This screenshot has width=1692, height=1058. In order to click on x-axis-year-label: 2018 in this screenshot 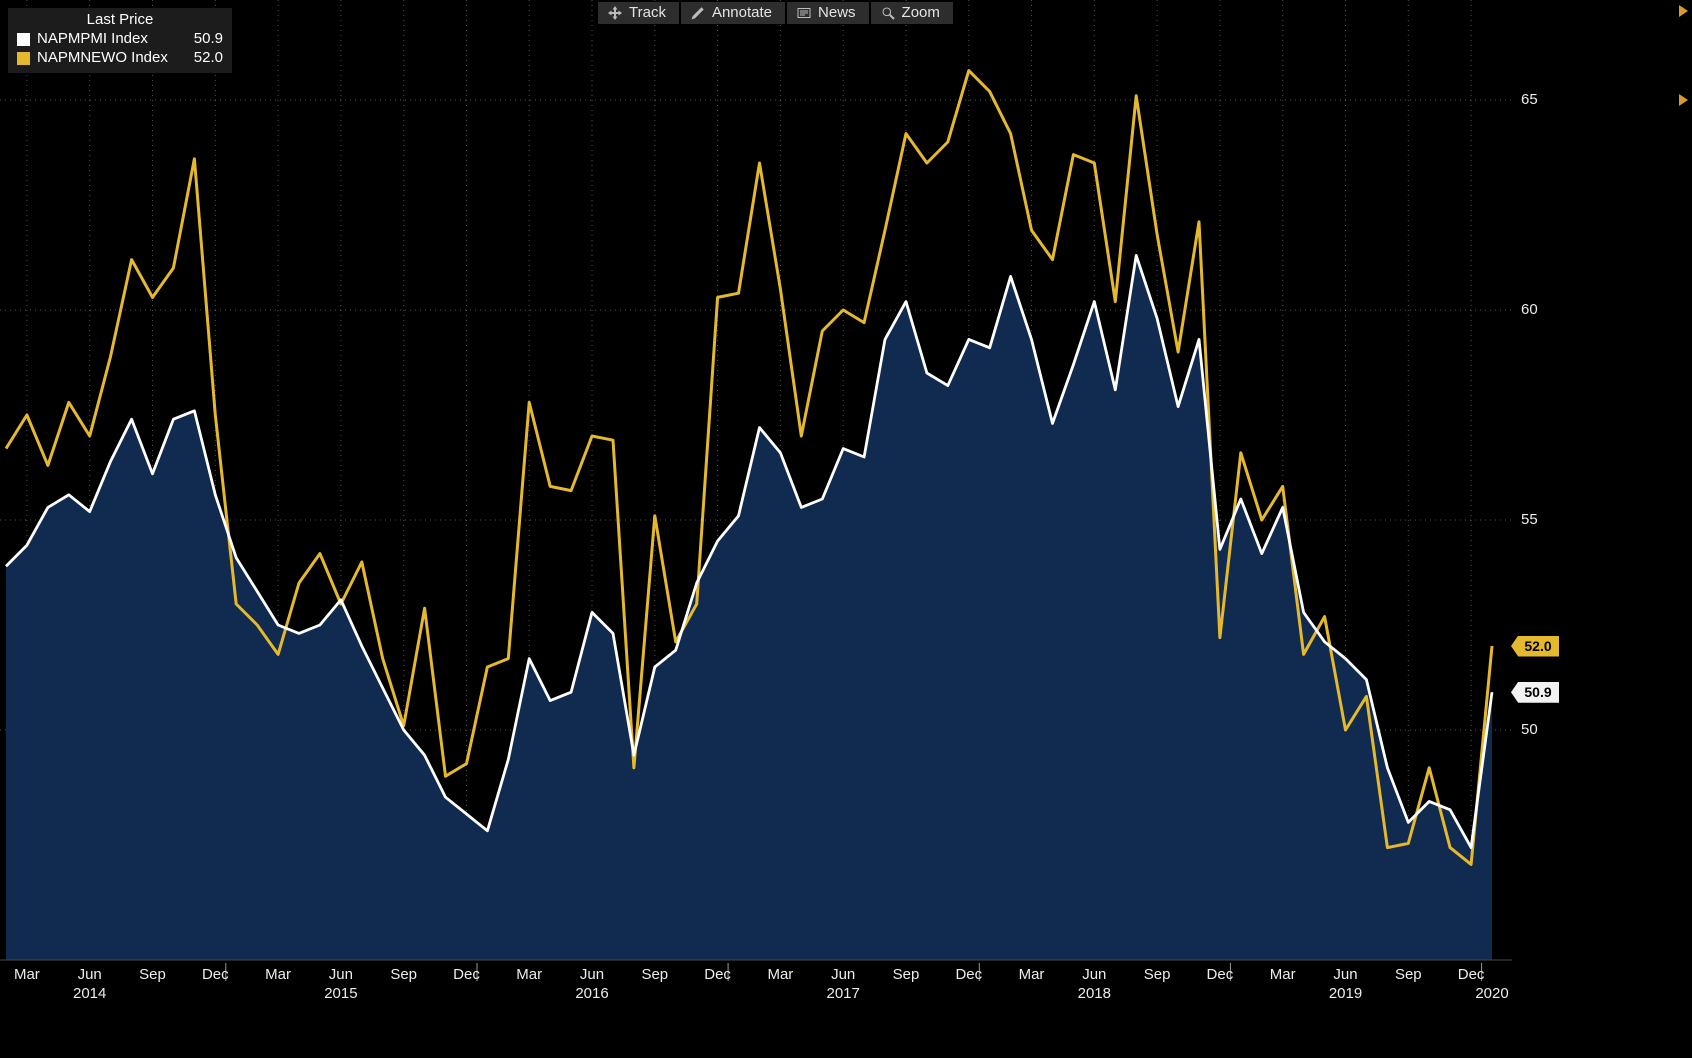, I will do `click(1094, 993)`.